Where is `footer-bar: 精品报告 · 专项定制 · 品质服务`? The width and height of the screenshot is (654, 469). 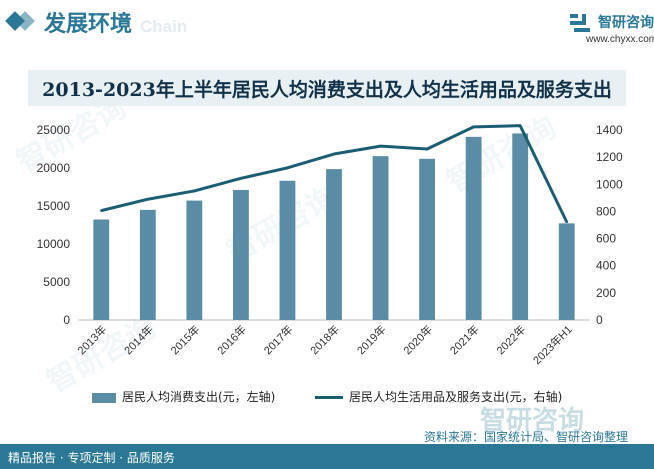 footer-bar: 精品报告 · 专项定制 · 品质服务 is located at coordinates (327, 456).